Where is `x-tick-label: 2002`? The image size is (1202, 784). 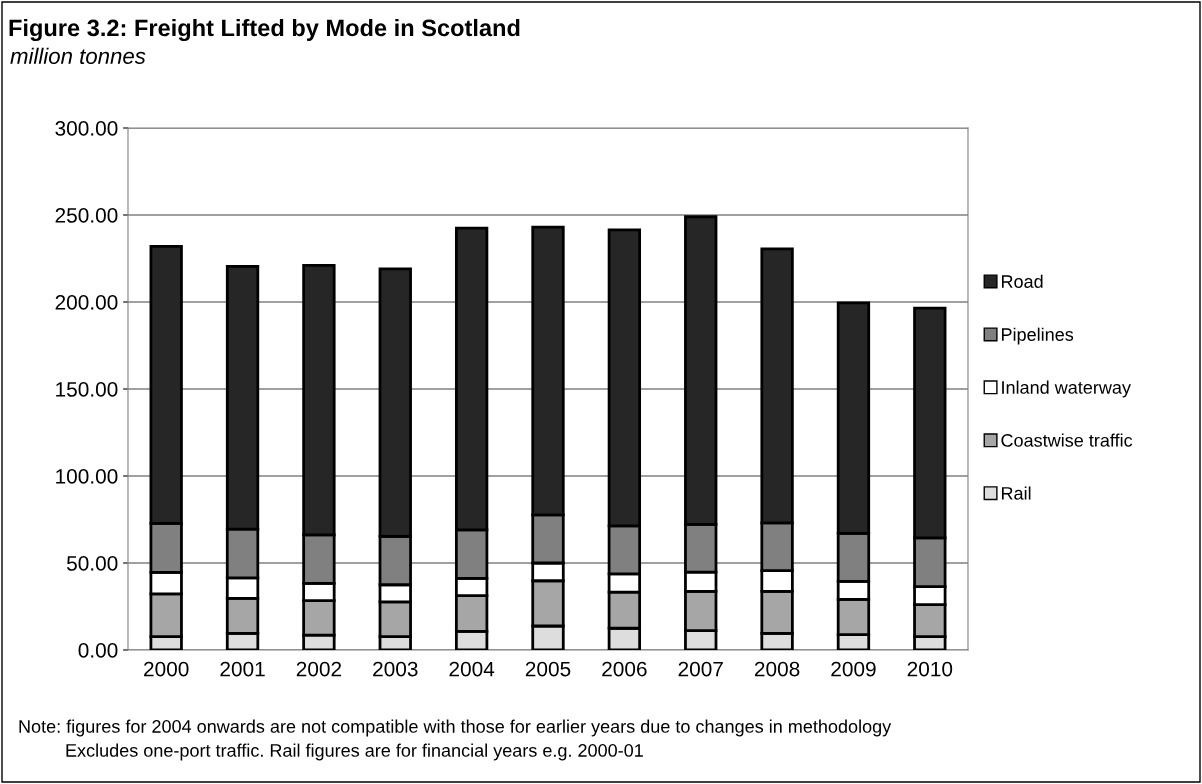
x-tick-label: 2002 is located at coordinates (319, 669).